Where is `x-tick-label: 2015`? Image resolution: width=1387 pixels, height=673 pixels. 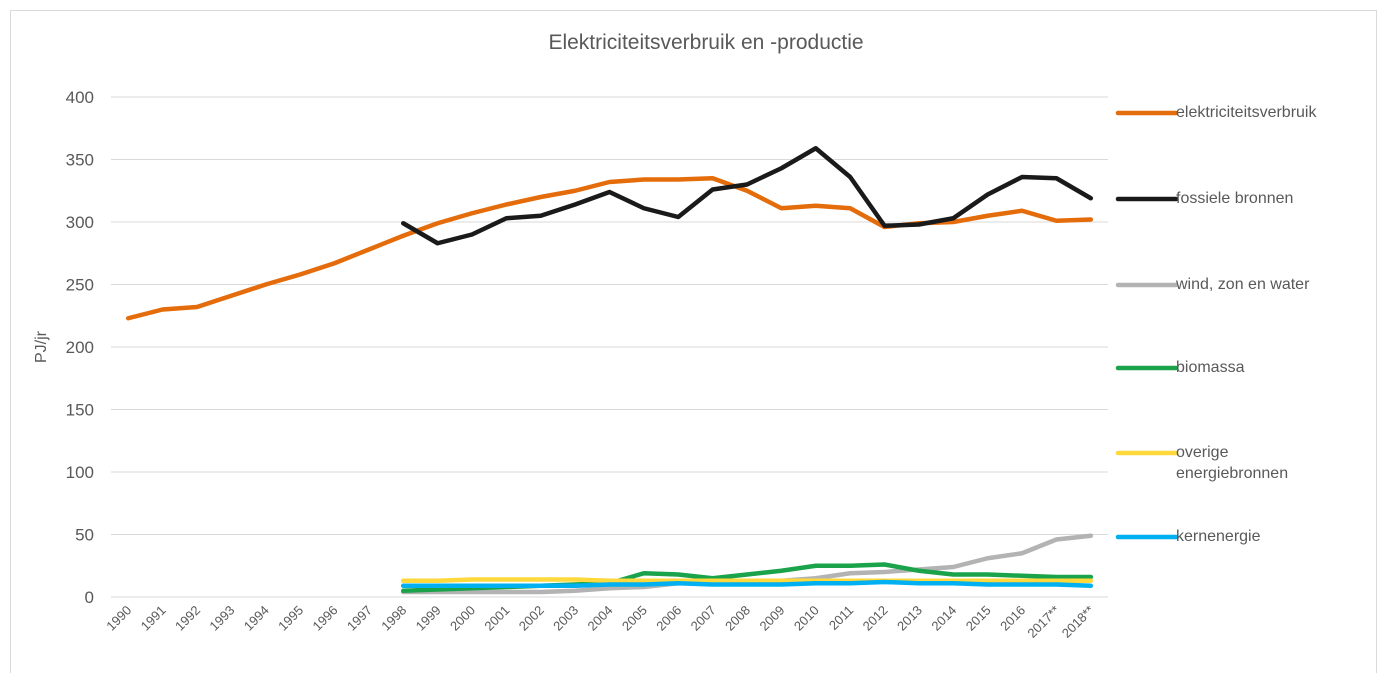 x-tick-label: 2015 is located at coordinates (978, 618).